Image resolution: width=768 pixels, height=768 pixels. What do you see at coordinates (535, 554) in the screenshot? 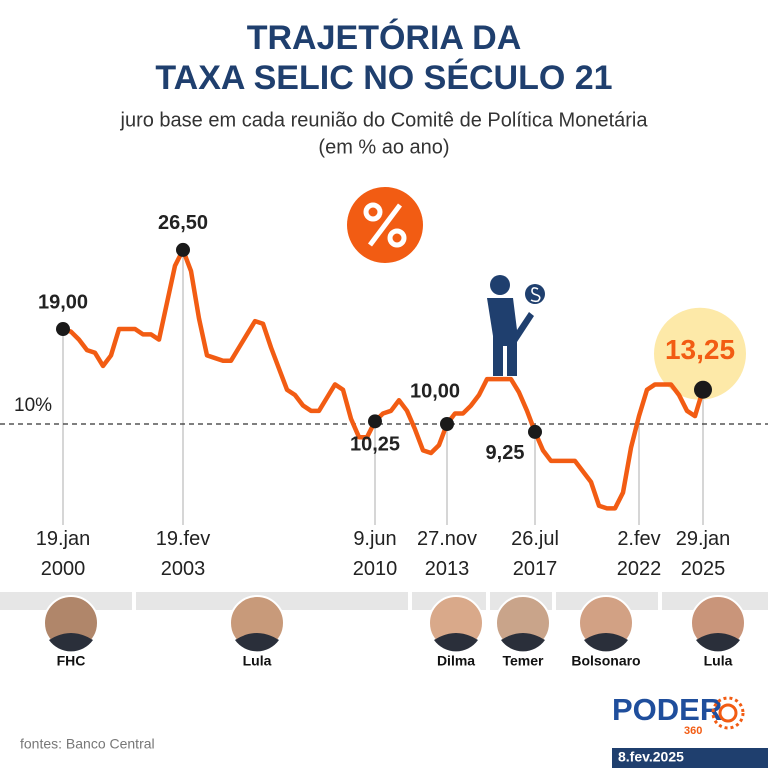
I see `date-label: 26.jul 2017` at bounding box center [535, 554].